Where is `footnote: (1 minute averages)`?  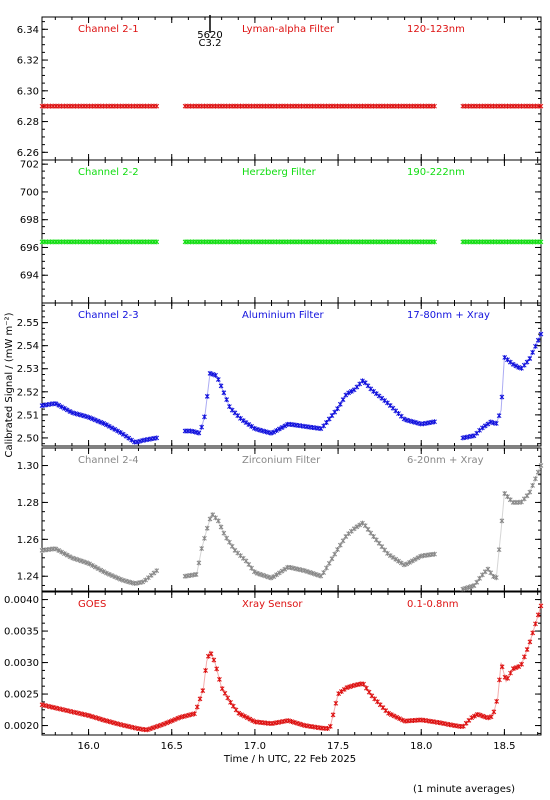 footnote: (1 minute averages) is located at coordinates (464, 789).